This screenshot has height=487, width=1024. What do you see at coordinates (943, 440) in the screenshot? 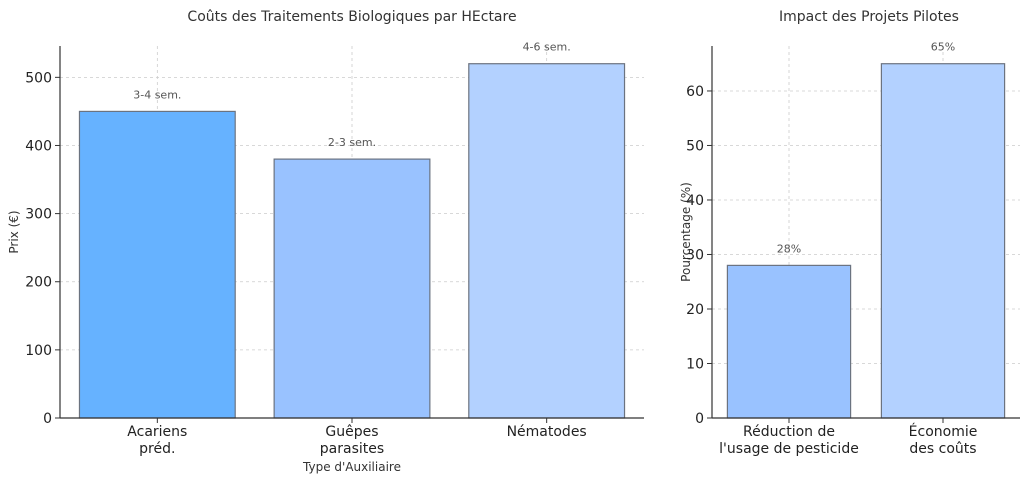
I see `x-tick-label: Économie des coûts` at bounding box center [943, 440].